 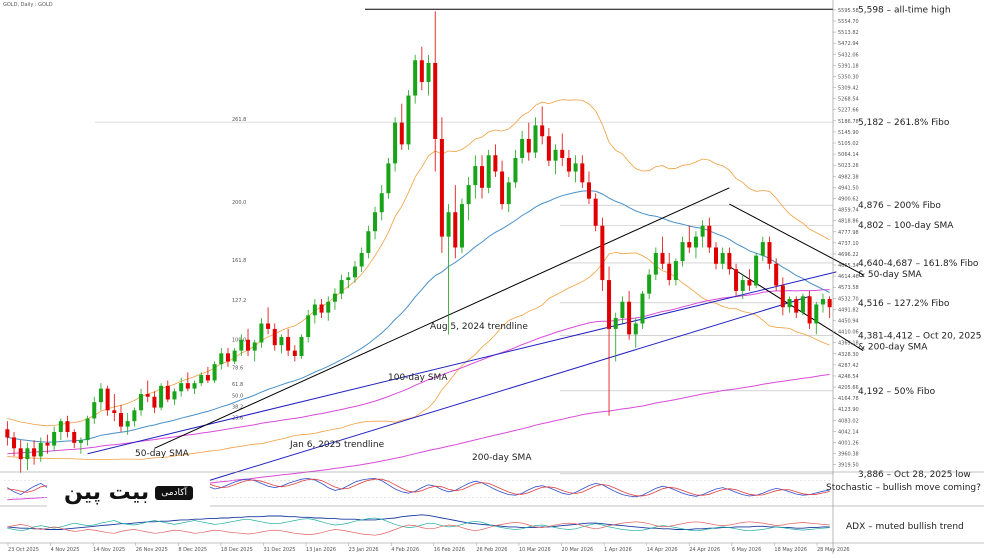 I want to click on level-label-continued: & 50-day SMA, so click(x=890, y=275).